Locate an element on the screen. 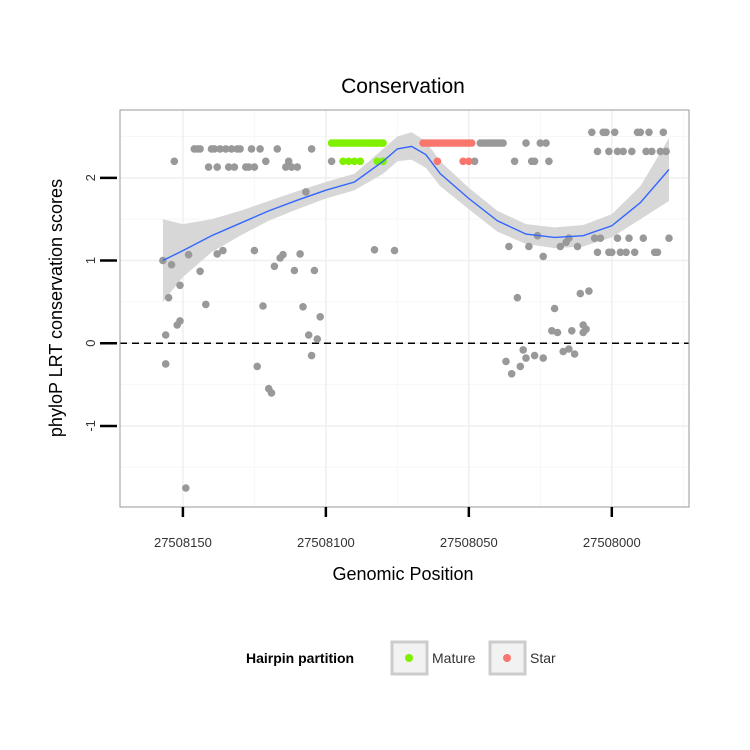 This screenshot has height=750, width=750. x-tick-label: 27508050 is located at coordinates (469, 542).